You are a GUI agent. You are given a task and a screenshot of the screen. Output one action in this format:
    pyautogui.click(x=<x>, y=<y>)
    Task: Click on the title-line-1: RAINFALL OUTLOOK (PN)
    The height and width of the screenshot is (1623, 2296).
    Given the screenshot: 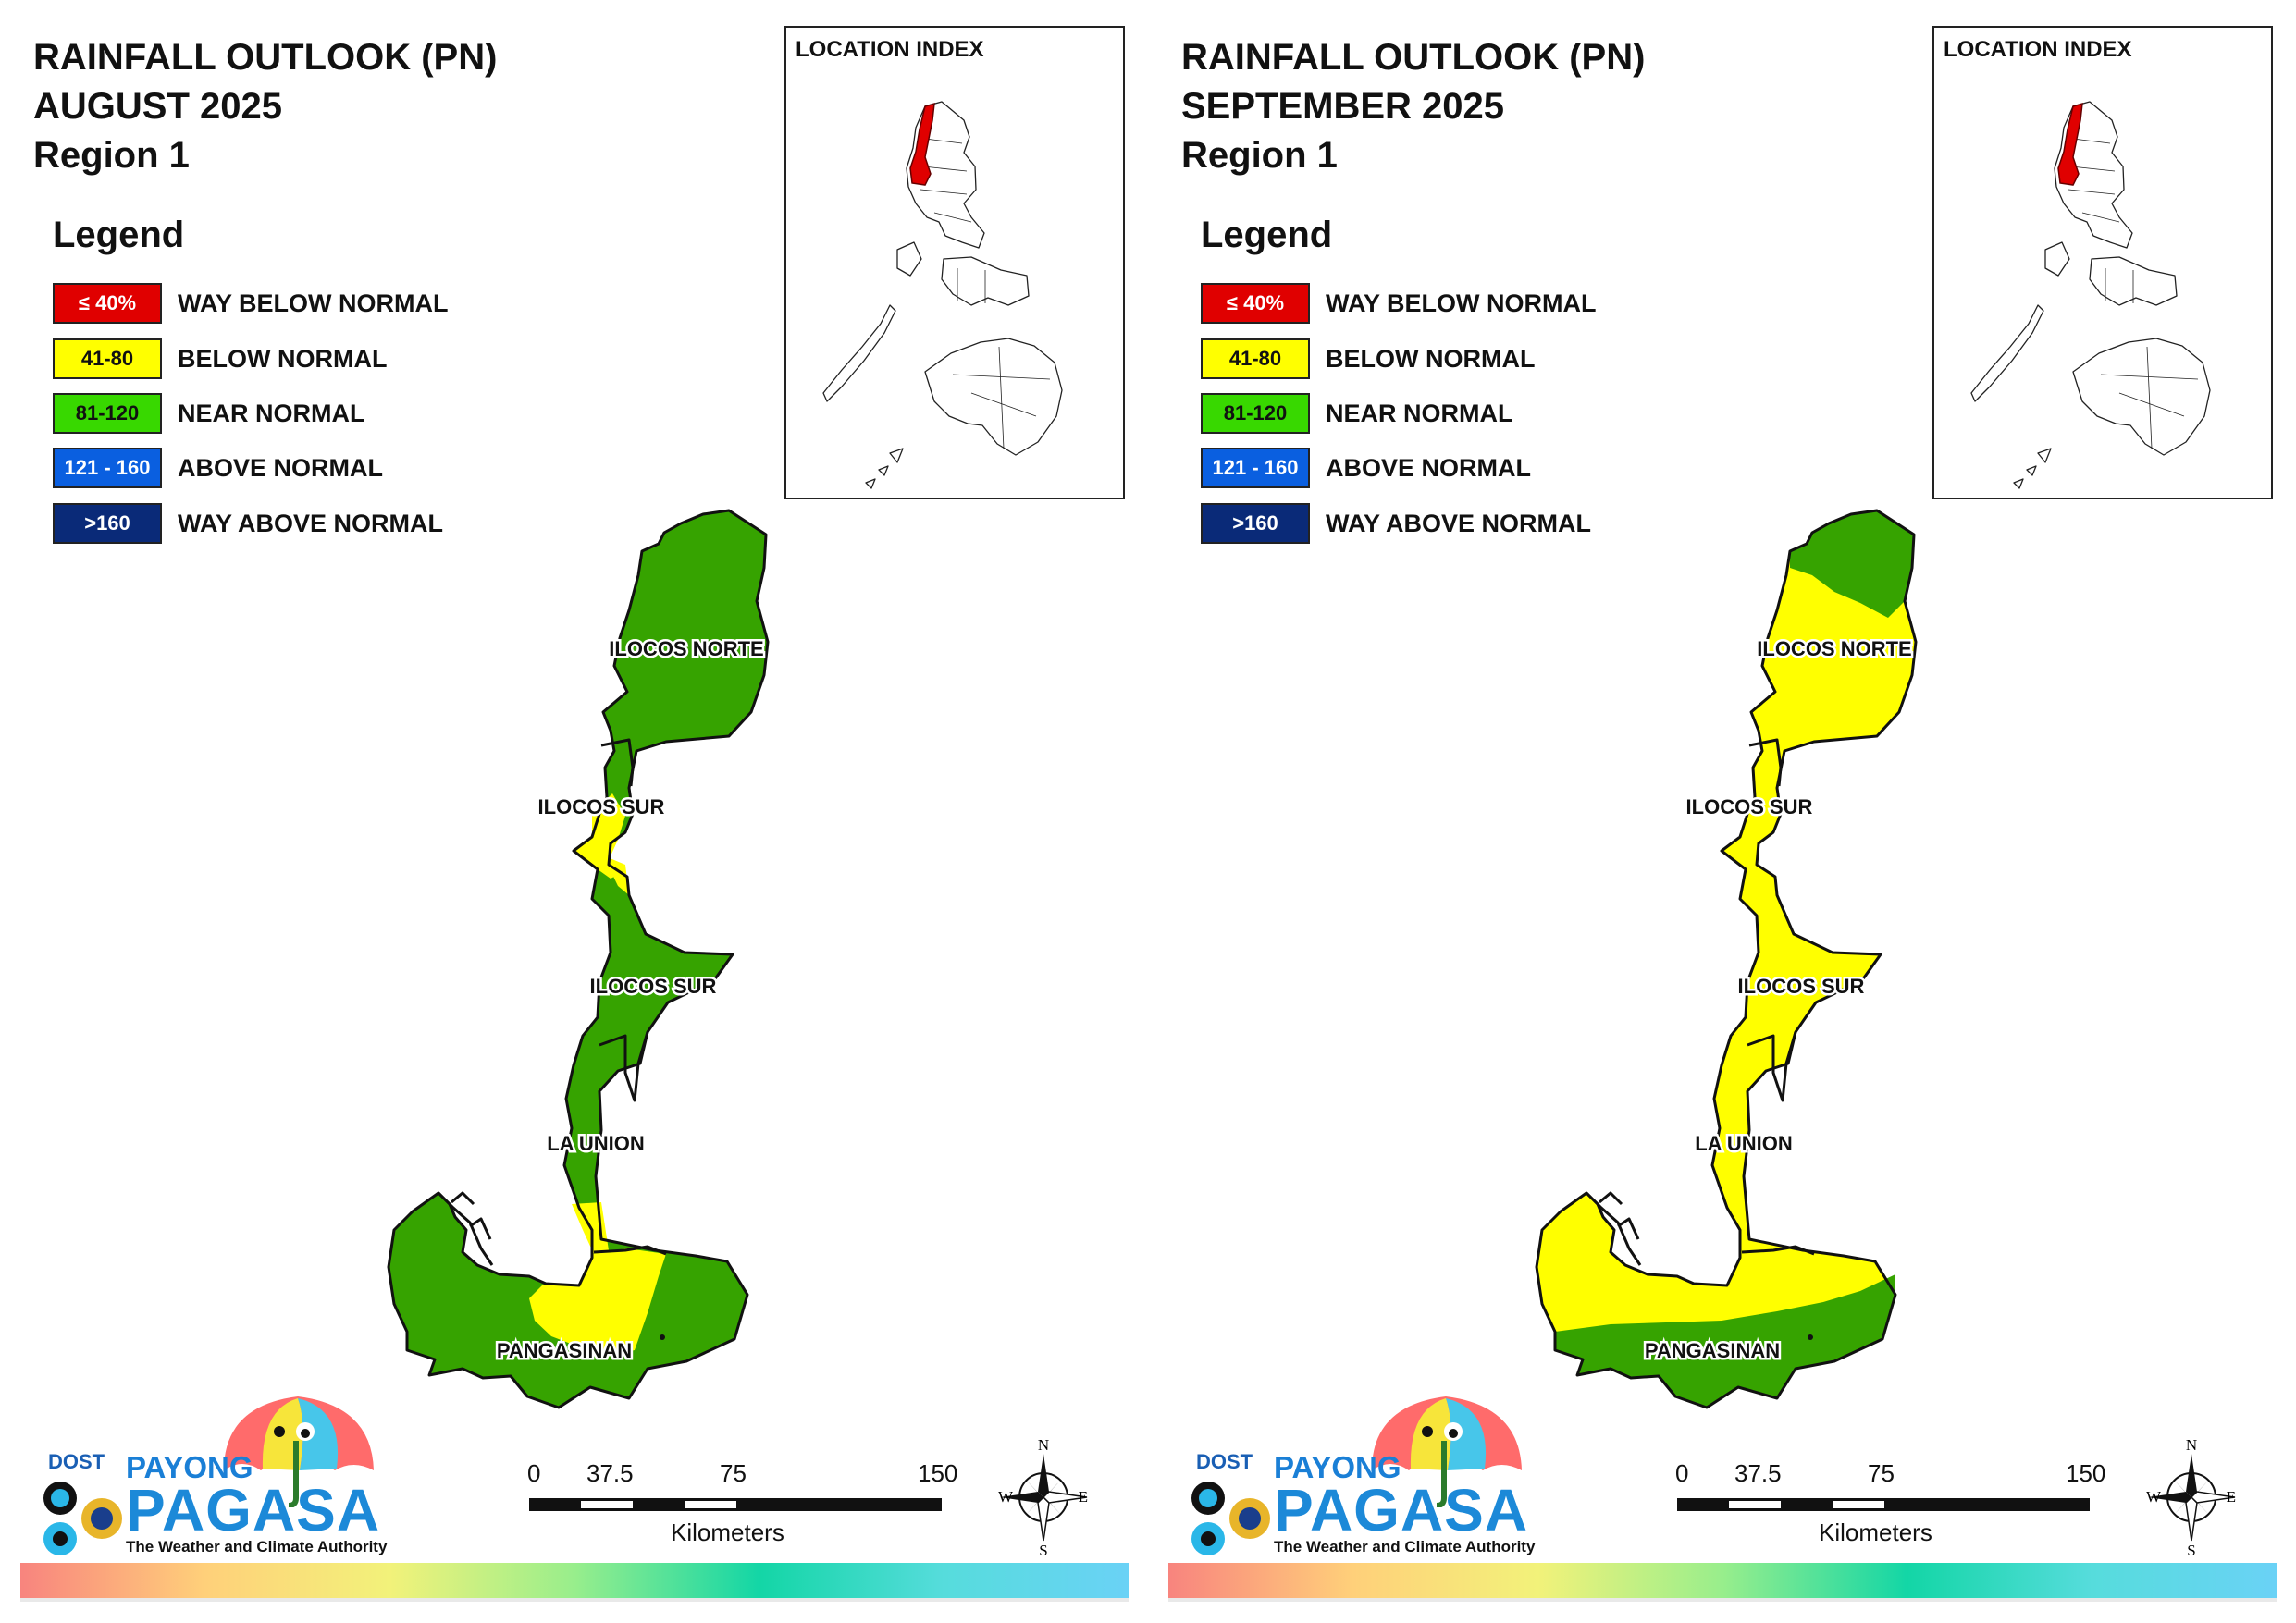 What is the action you would take?
    pyautogui.click(x=265, y=57)
    